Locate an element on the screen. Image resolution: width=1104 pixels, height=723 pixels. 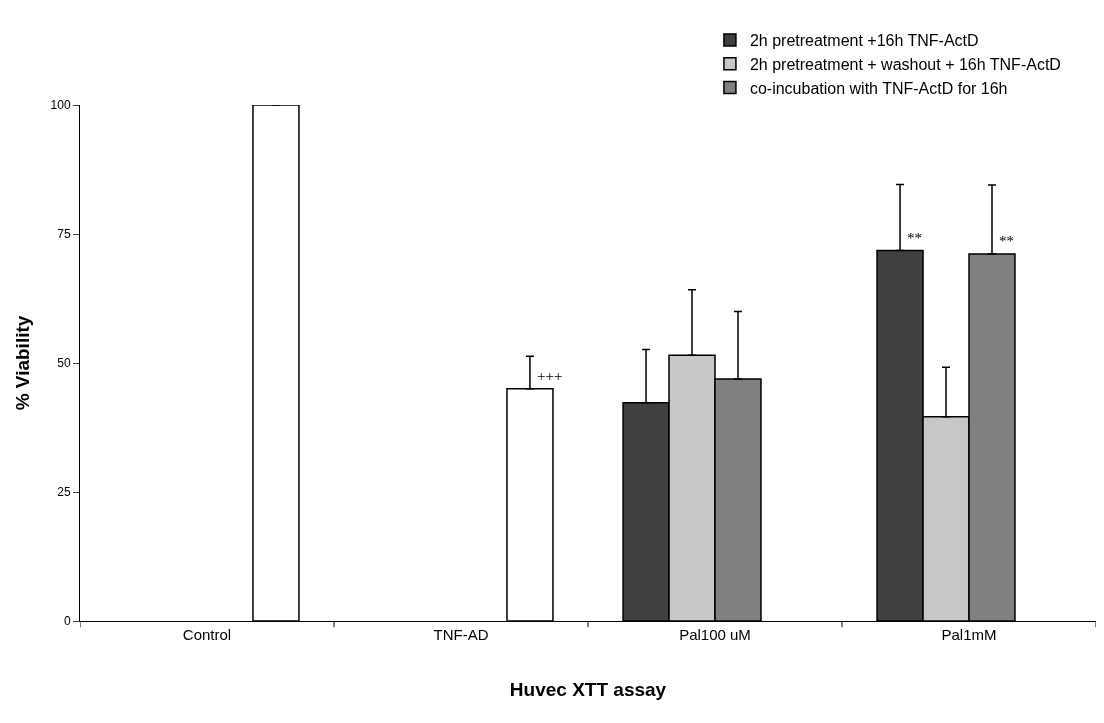
x-tick-label: Control is located at coordinates (207, 634).